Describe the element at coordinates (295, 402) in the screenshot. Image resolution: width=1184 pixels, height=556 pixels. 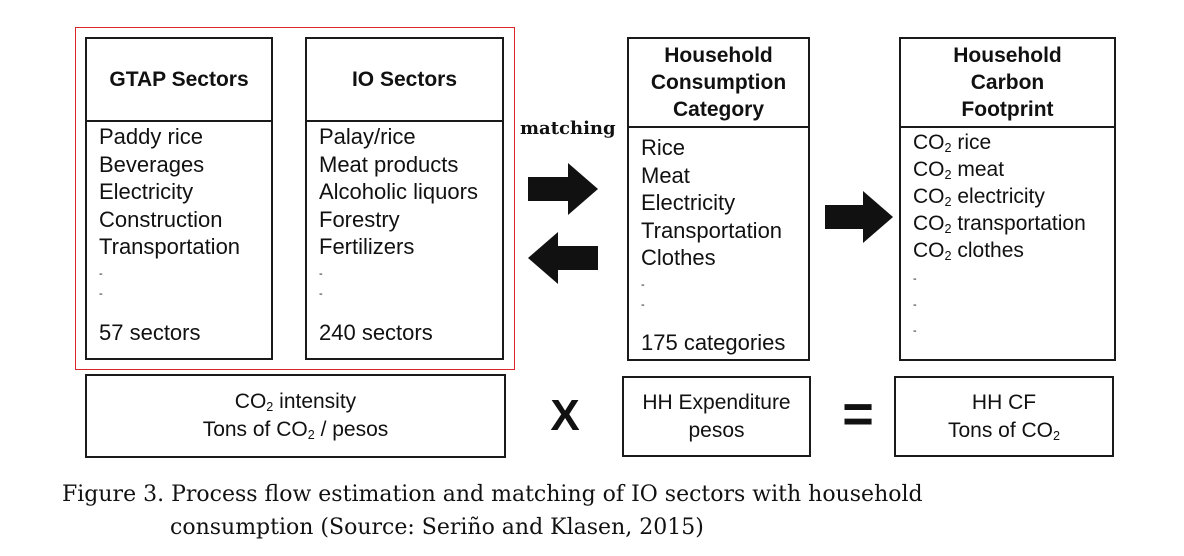
I see `co2-intensity-label: CO2 intensity` at that location.